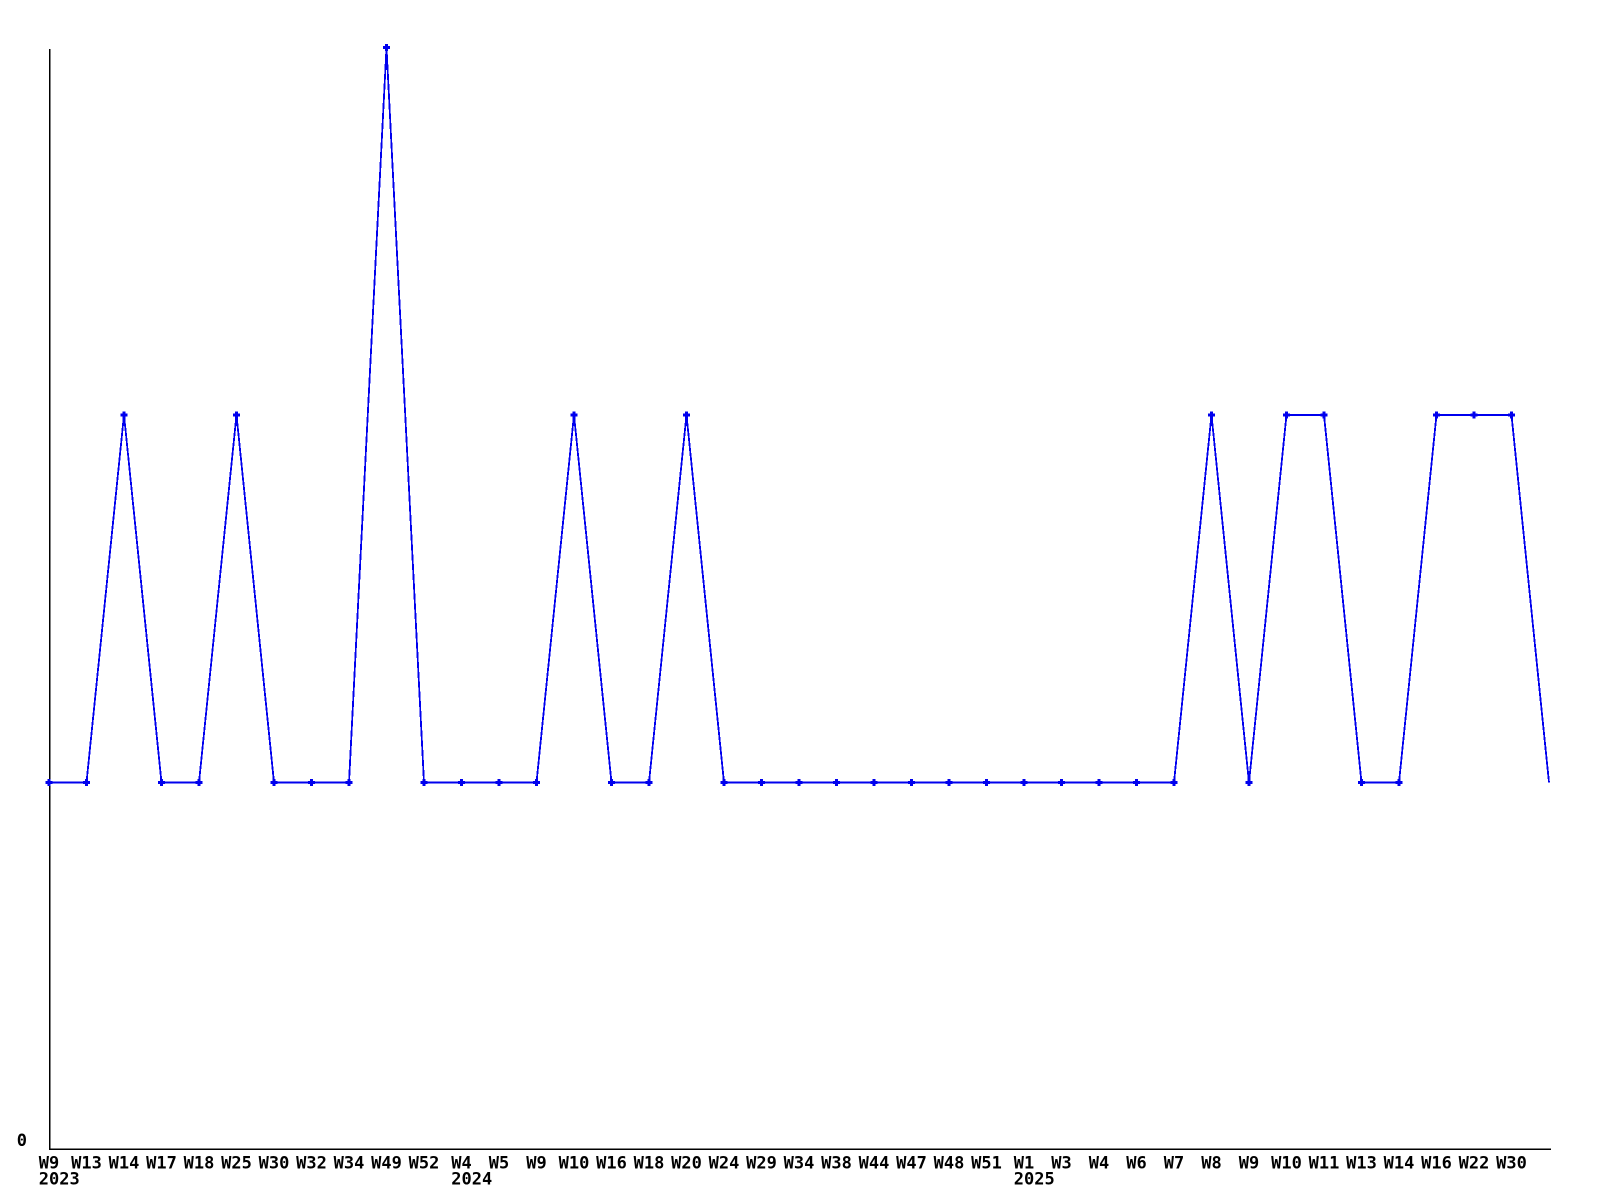 This screenshot has width=1600, height=1200. Describe the element at coordinates (1174, 1164) in the screenshot. I see `x-tick-label: W7` at that location.